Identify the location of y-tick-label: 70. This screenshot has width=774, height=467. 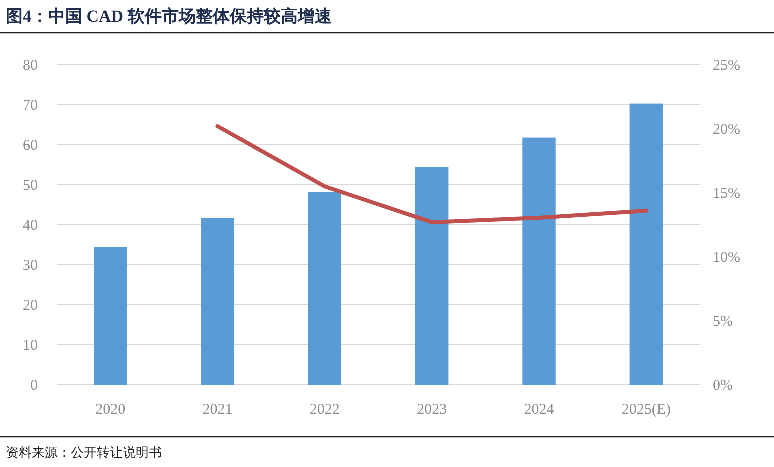
(30, 106).